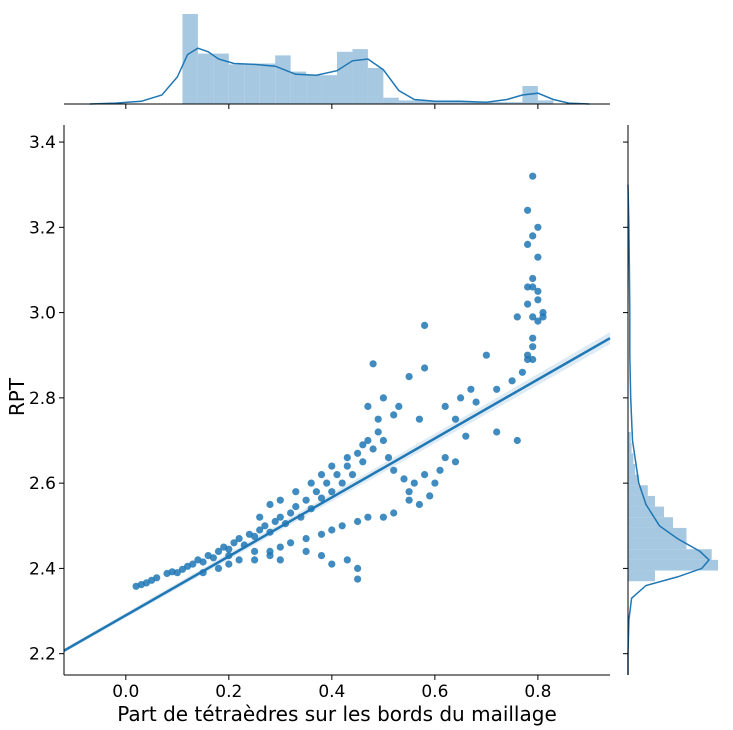 This screenshot has width=733, height=730. Describe the element at coordinates (17, 396) in the screenshot. I see `y-axis-title: RPT` at that location.